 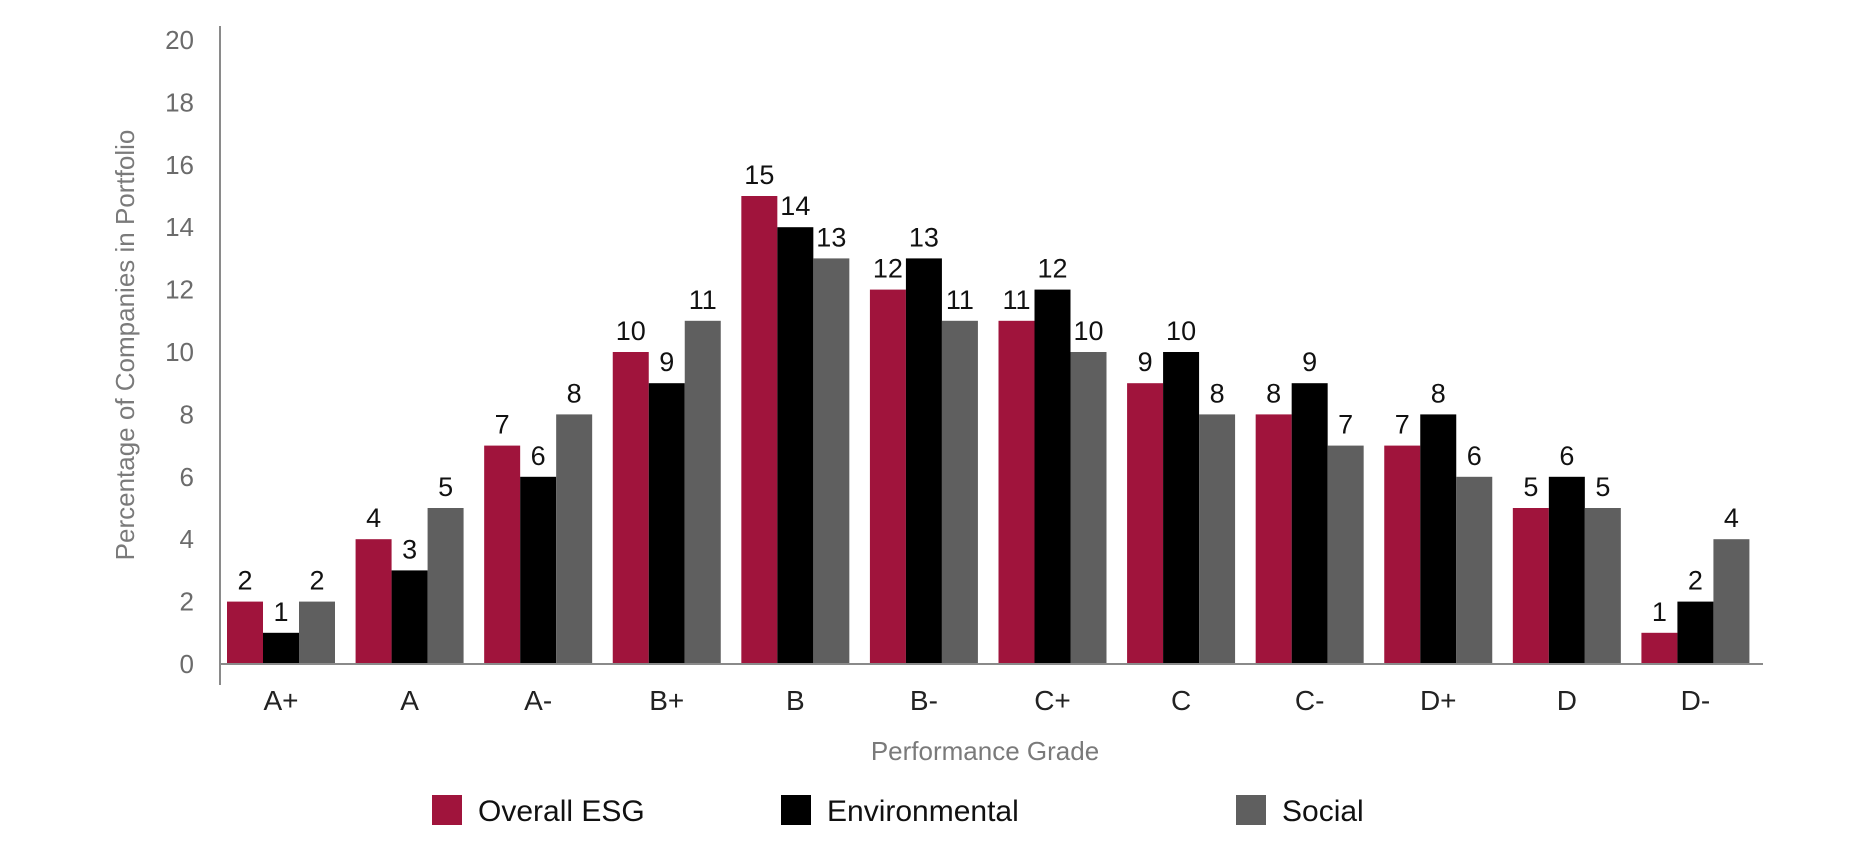 I want to click on y-tick-label: 2, so click(x=187, y=602).